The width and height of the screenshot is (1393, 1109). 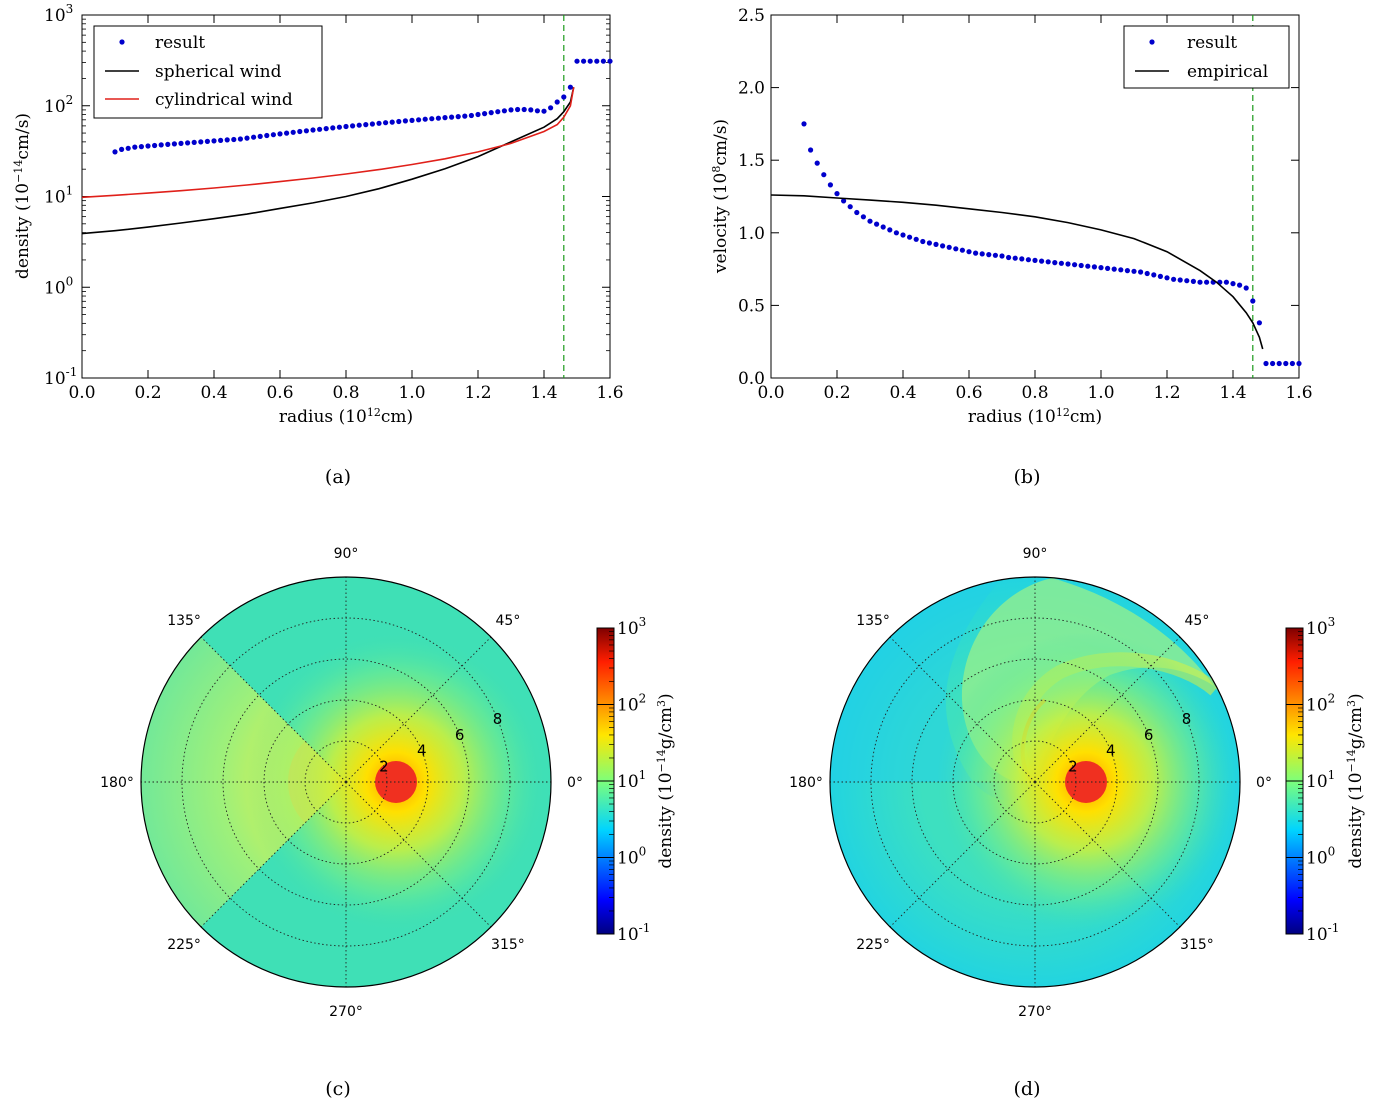 What do you see at coordinates (1027, 477) in the screenshot?
I see `panel-label: (b)` at bounding box center [1027, 477].